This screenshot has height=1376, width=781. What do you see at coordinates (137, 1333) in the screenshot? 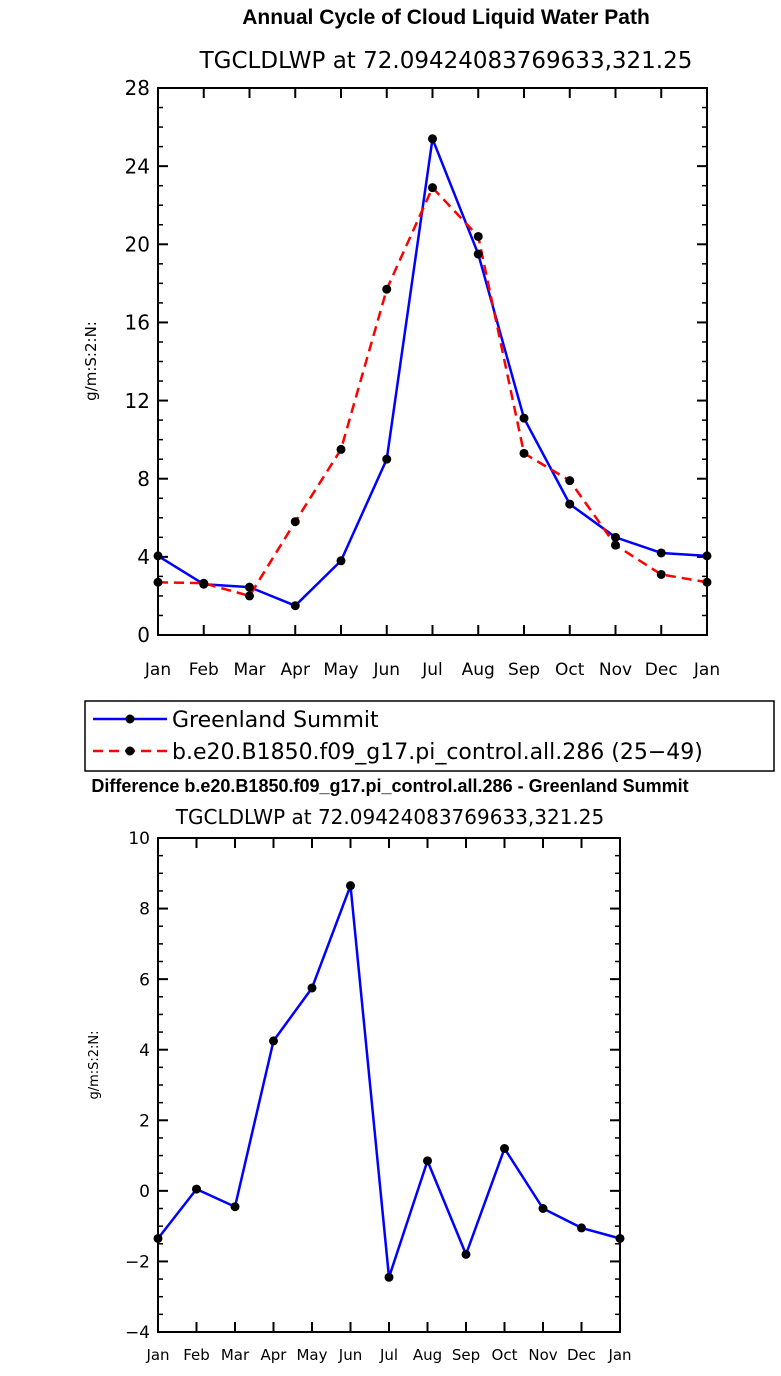
I see `y-tick-label: −4` at bounding box center [137, 1333].